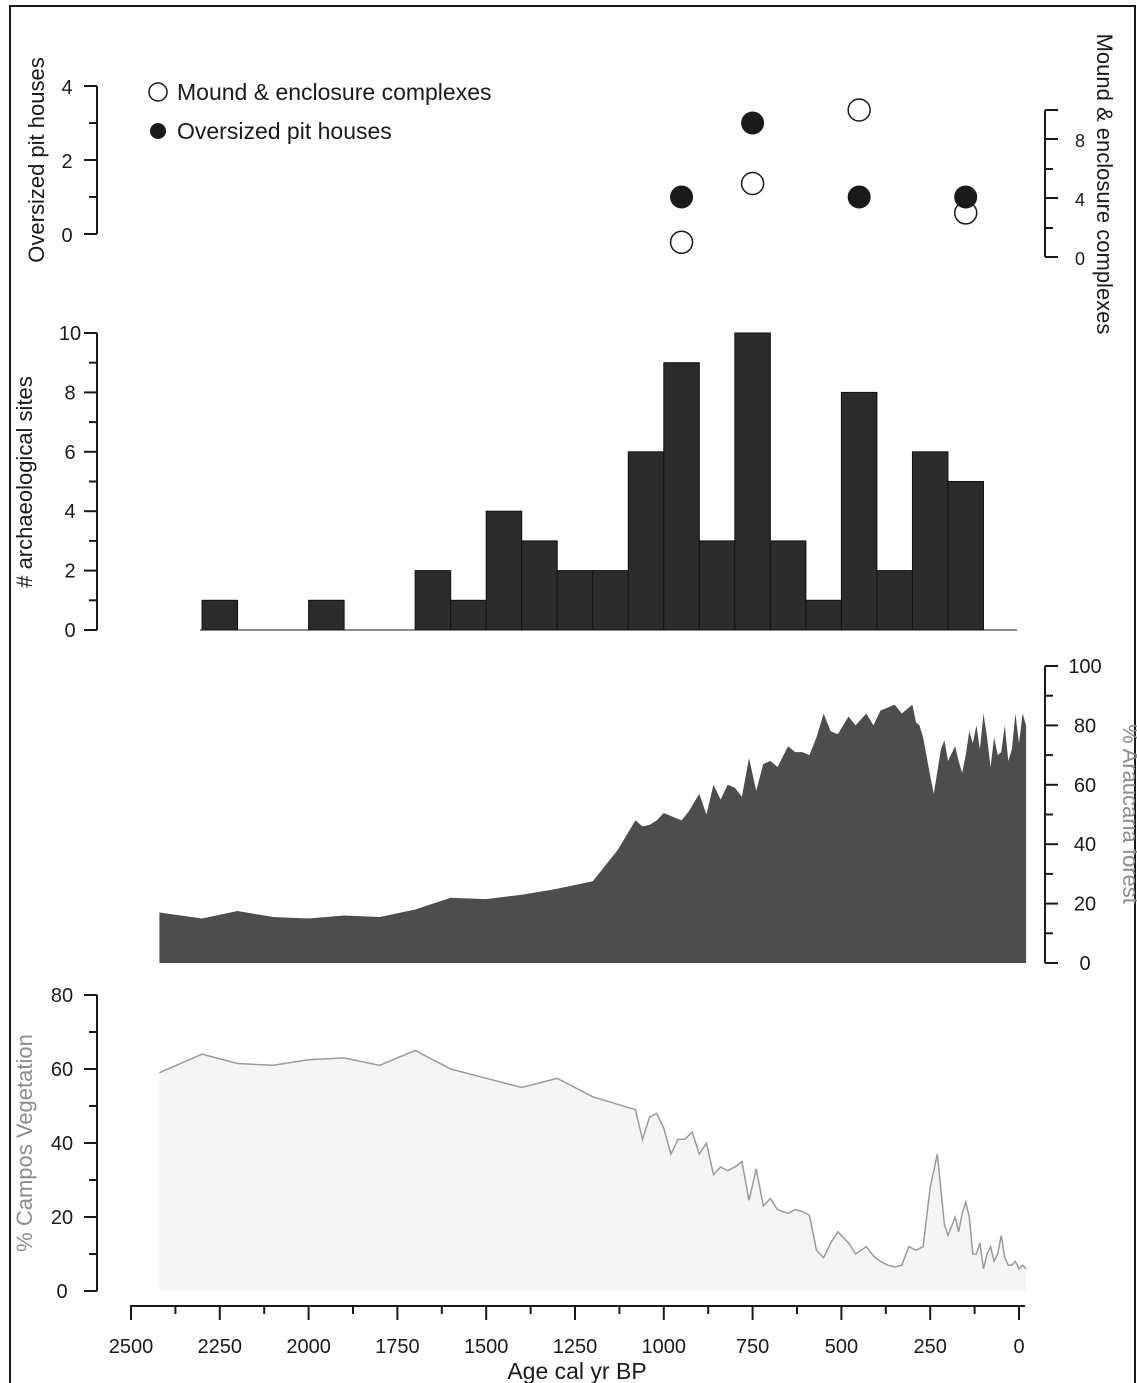 This screenshot has height=1383, width=1137. I want to click on panel1-right-tick-label: 8, so click(1080, 141).